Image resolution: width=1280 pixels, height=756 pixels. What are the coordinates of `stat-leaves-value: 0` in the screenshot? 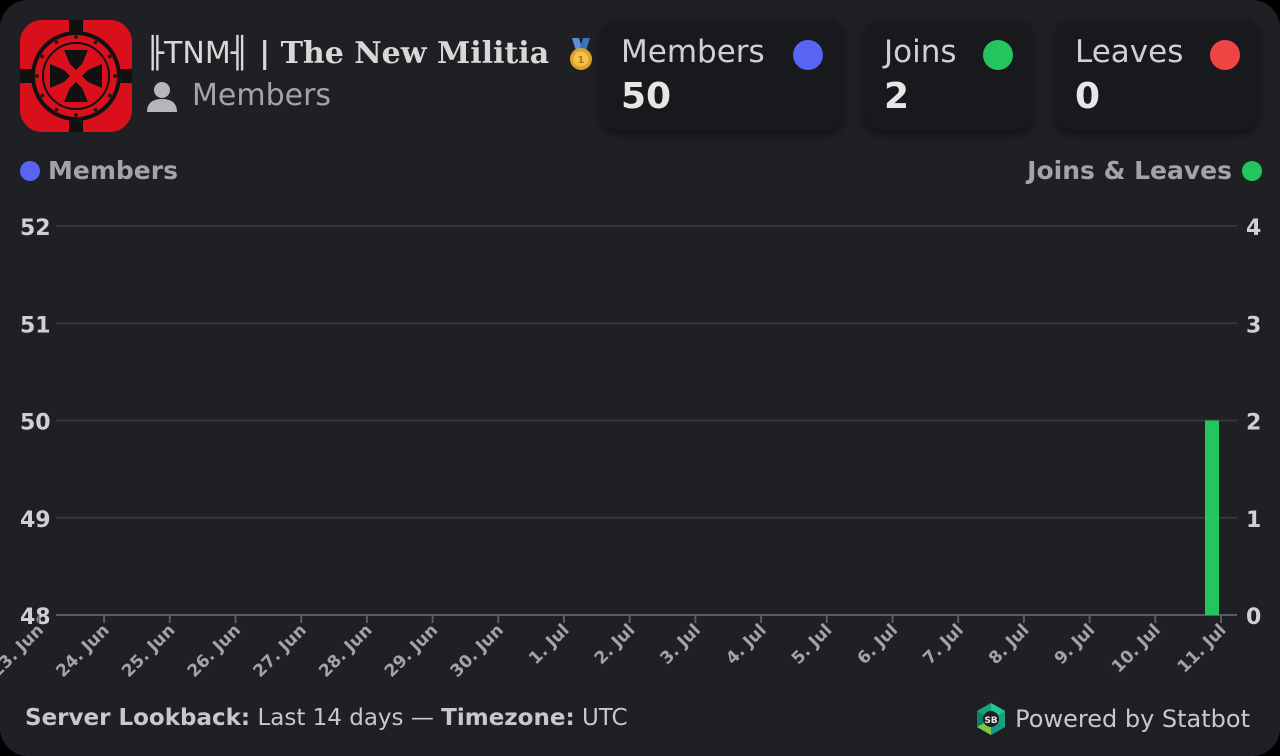 It's located at (1088, 96).